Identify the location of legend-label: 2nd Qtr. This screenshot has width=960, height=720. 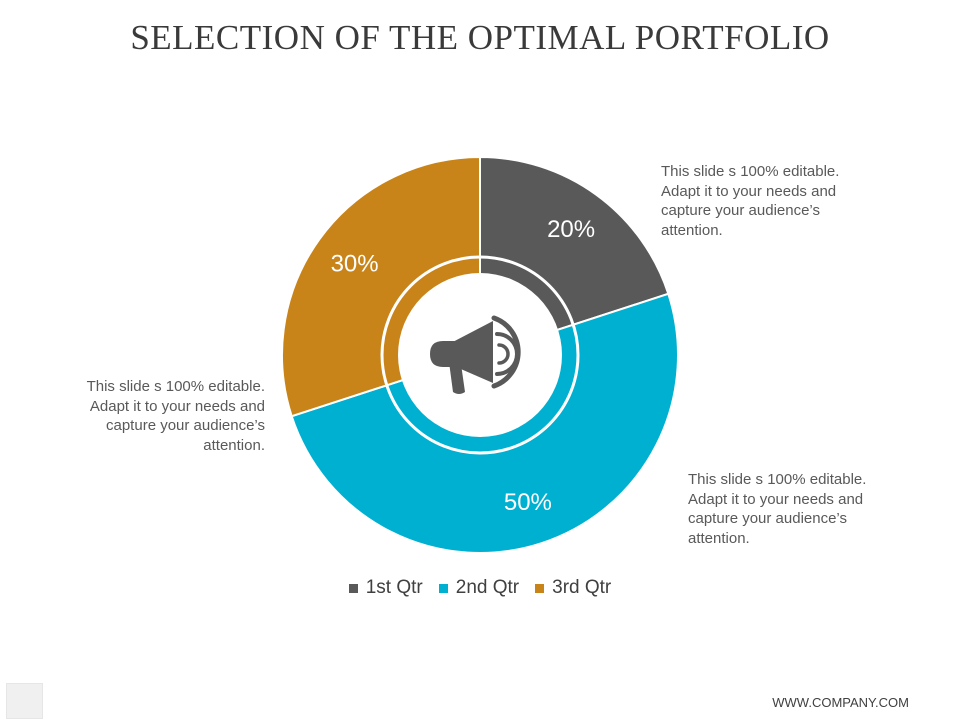
(487, 587).